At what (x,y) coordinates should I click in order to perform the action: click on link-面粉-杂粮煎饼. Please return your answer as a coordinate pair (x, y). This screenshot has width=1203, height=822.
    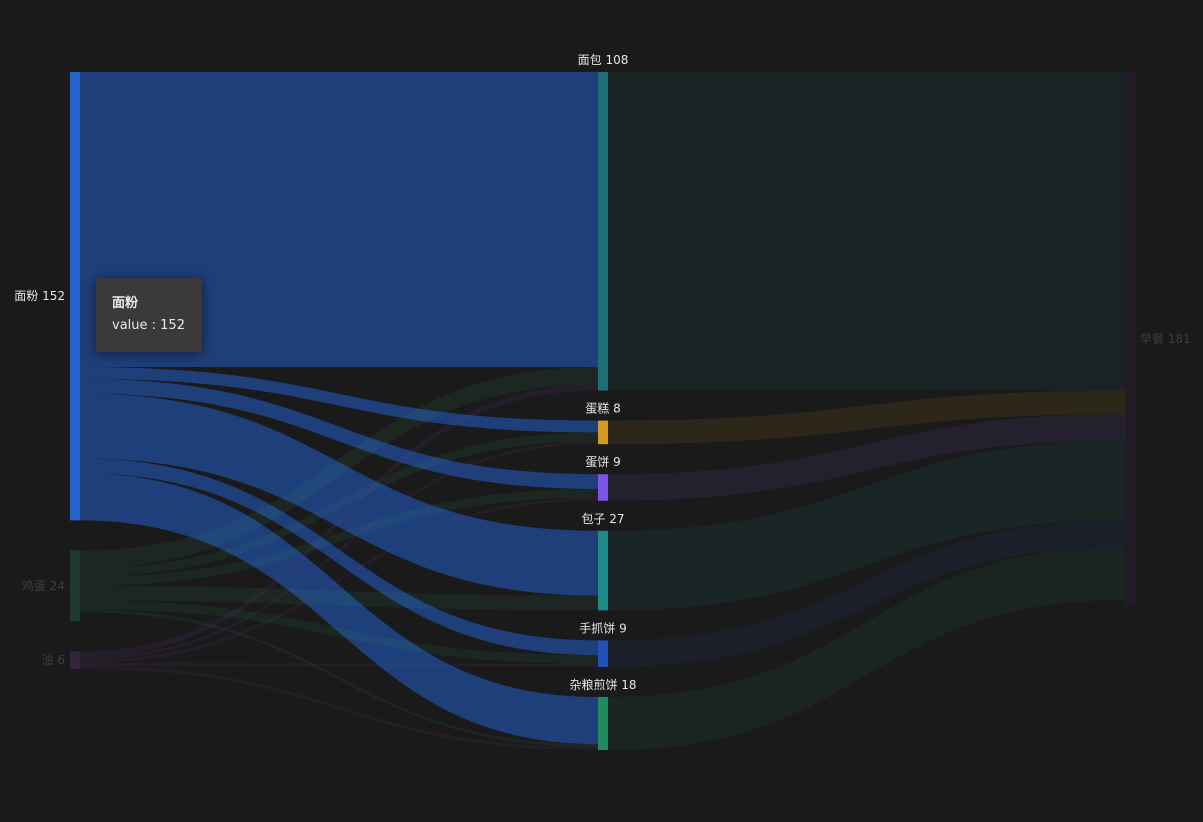
    Looking at the image, I should click on (339, 609).